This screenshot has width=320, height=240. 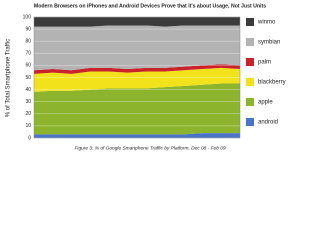 What do you see at coordinates (28, 29) in the screenshot?
I see `y-tick-label: 90` at bounding box center [28, 29].